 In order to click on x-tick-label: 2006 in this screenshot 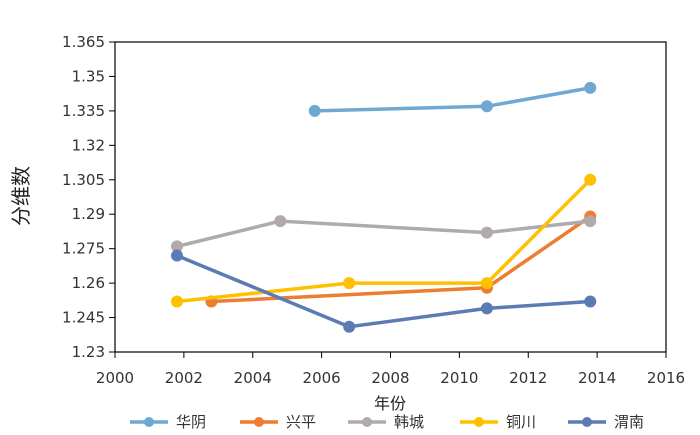, I will do `click(322, 378)`.